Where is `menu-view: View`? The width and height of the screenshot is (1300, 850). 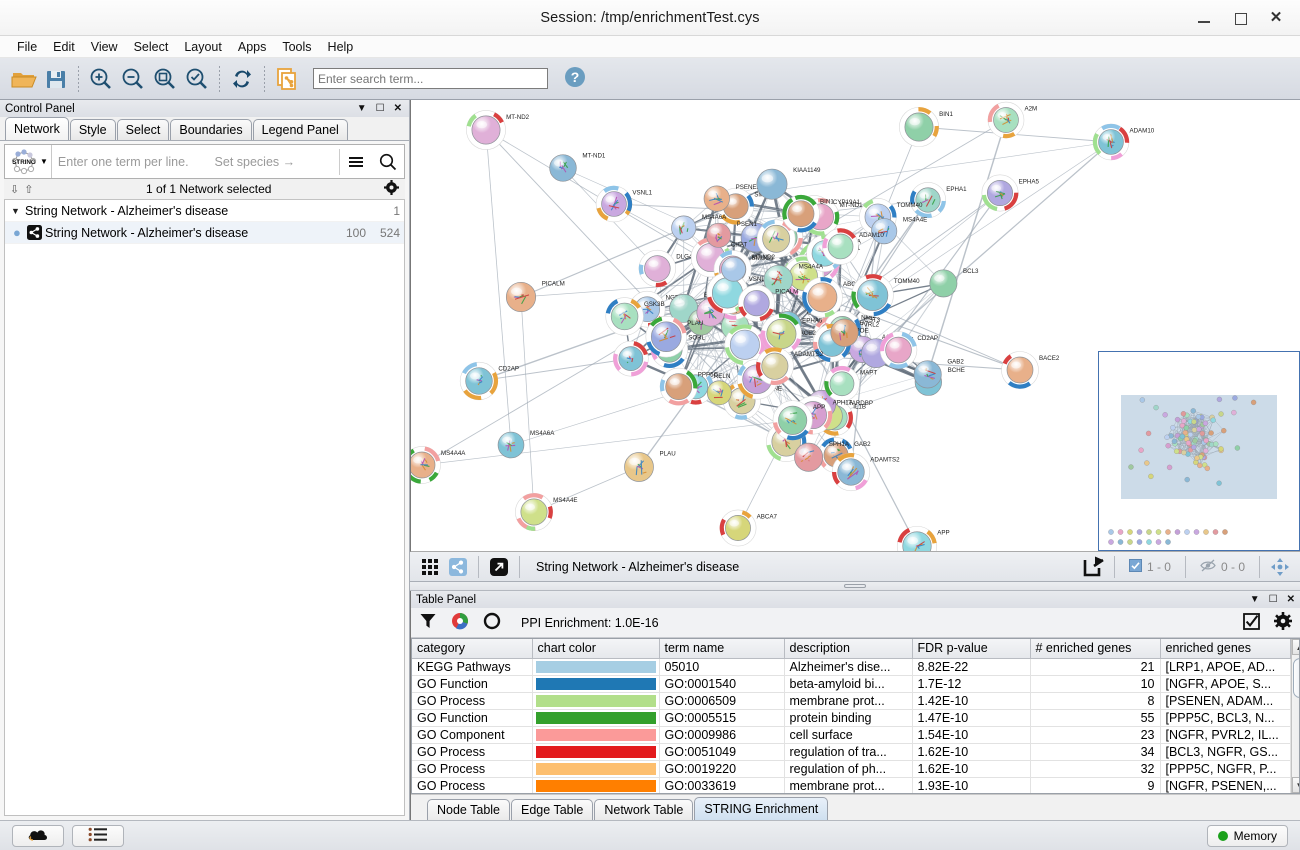
menu-view: View is located at coordinates (104, 46).